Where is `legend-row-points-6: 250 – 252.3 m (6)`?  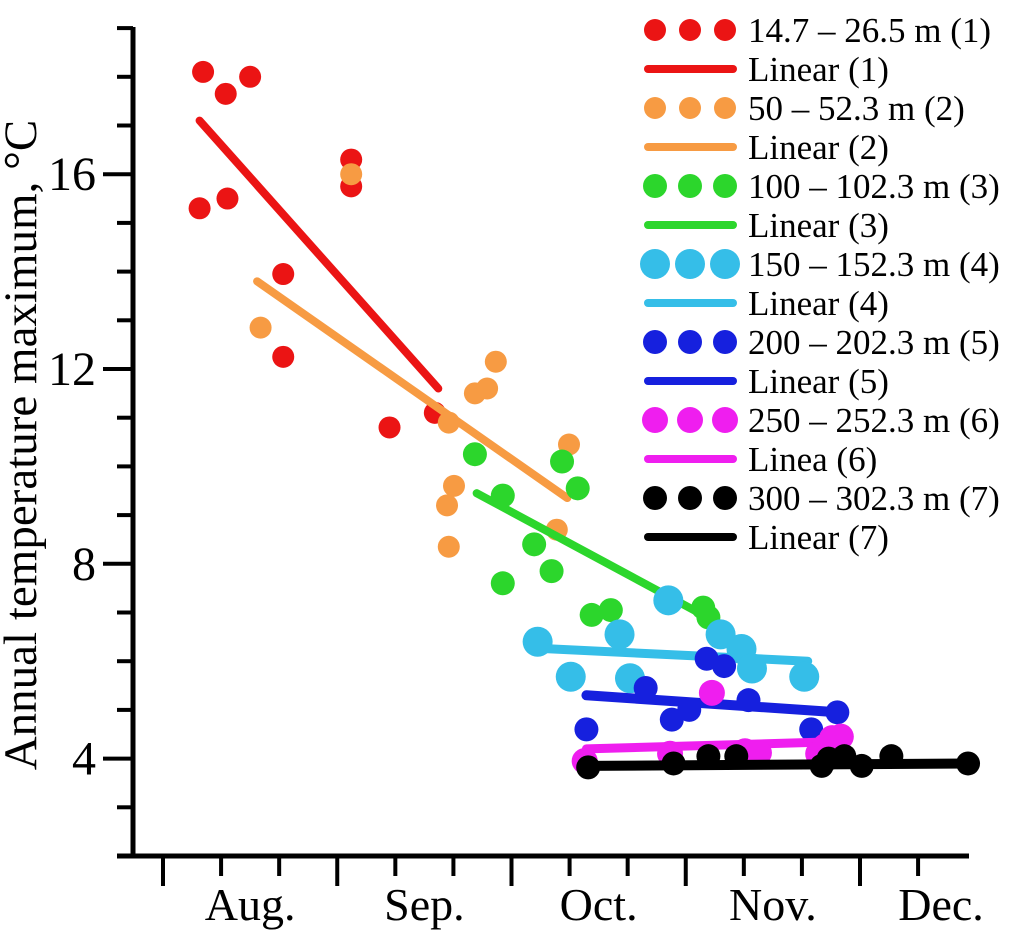 legend-row-points-6: 250 – 252.3 m (6) is located at coordinates (821, 420).